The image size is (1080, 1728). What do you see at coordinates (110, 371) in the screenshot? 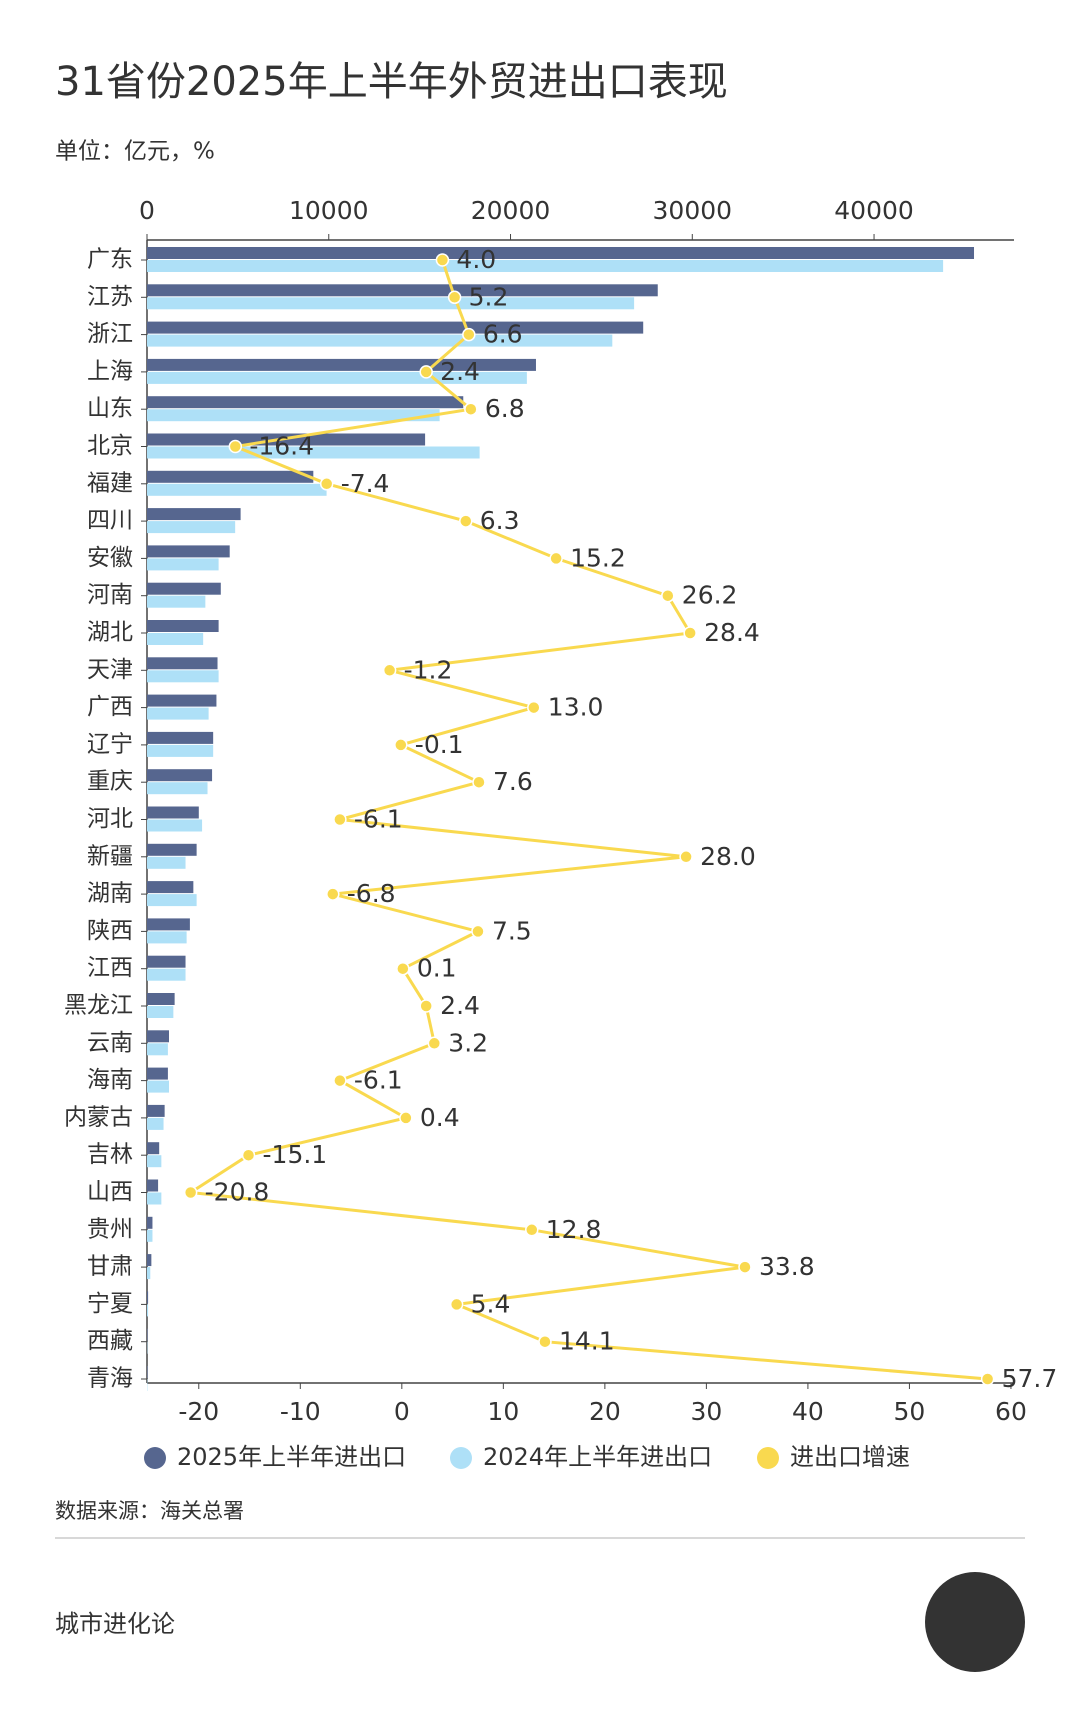
I see `y-tick-label: 上海` at bounding box center [110, 371].